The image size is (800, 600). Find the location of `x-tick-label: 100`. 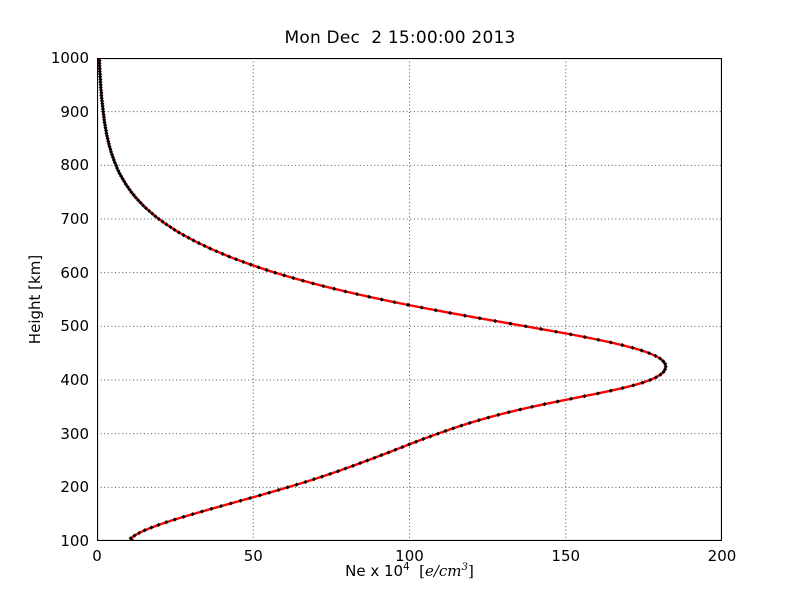

x-tick-label: 100 is located at coordinates (409, 556).